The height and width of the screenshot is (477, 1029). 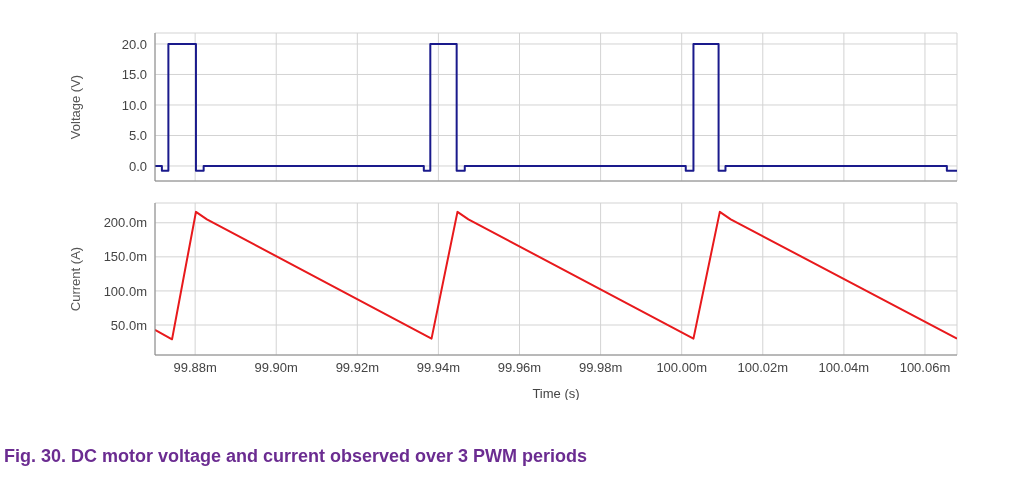 What do you see at coordinates (844, 368) in the screenshot?
I see `x-tick-label: 100.04m` at bounding box center [844, 368].